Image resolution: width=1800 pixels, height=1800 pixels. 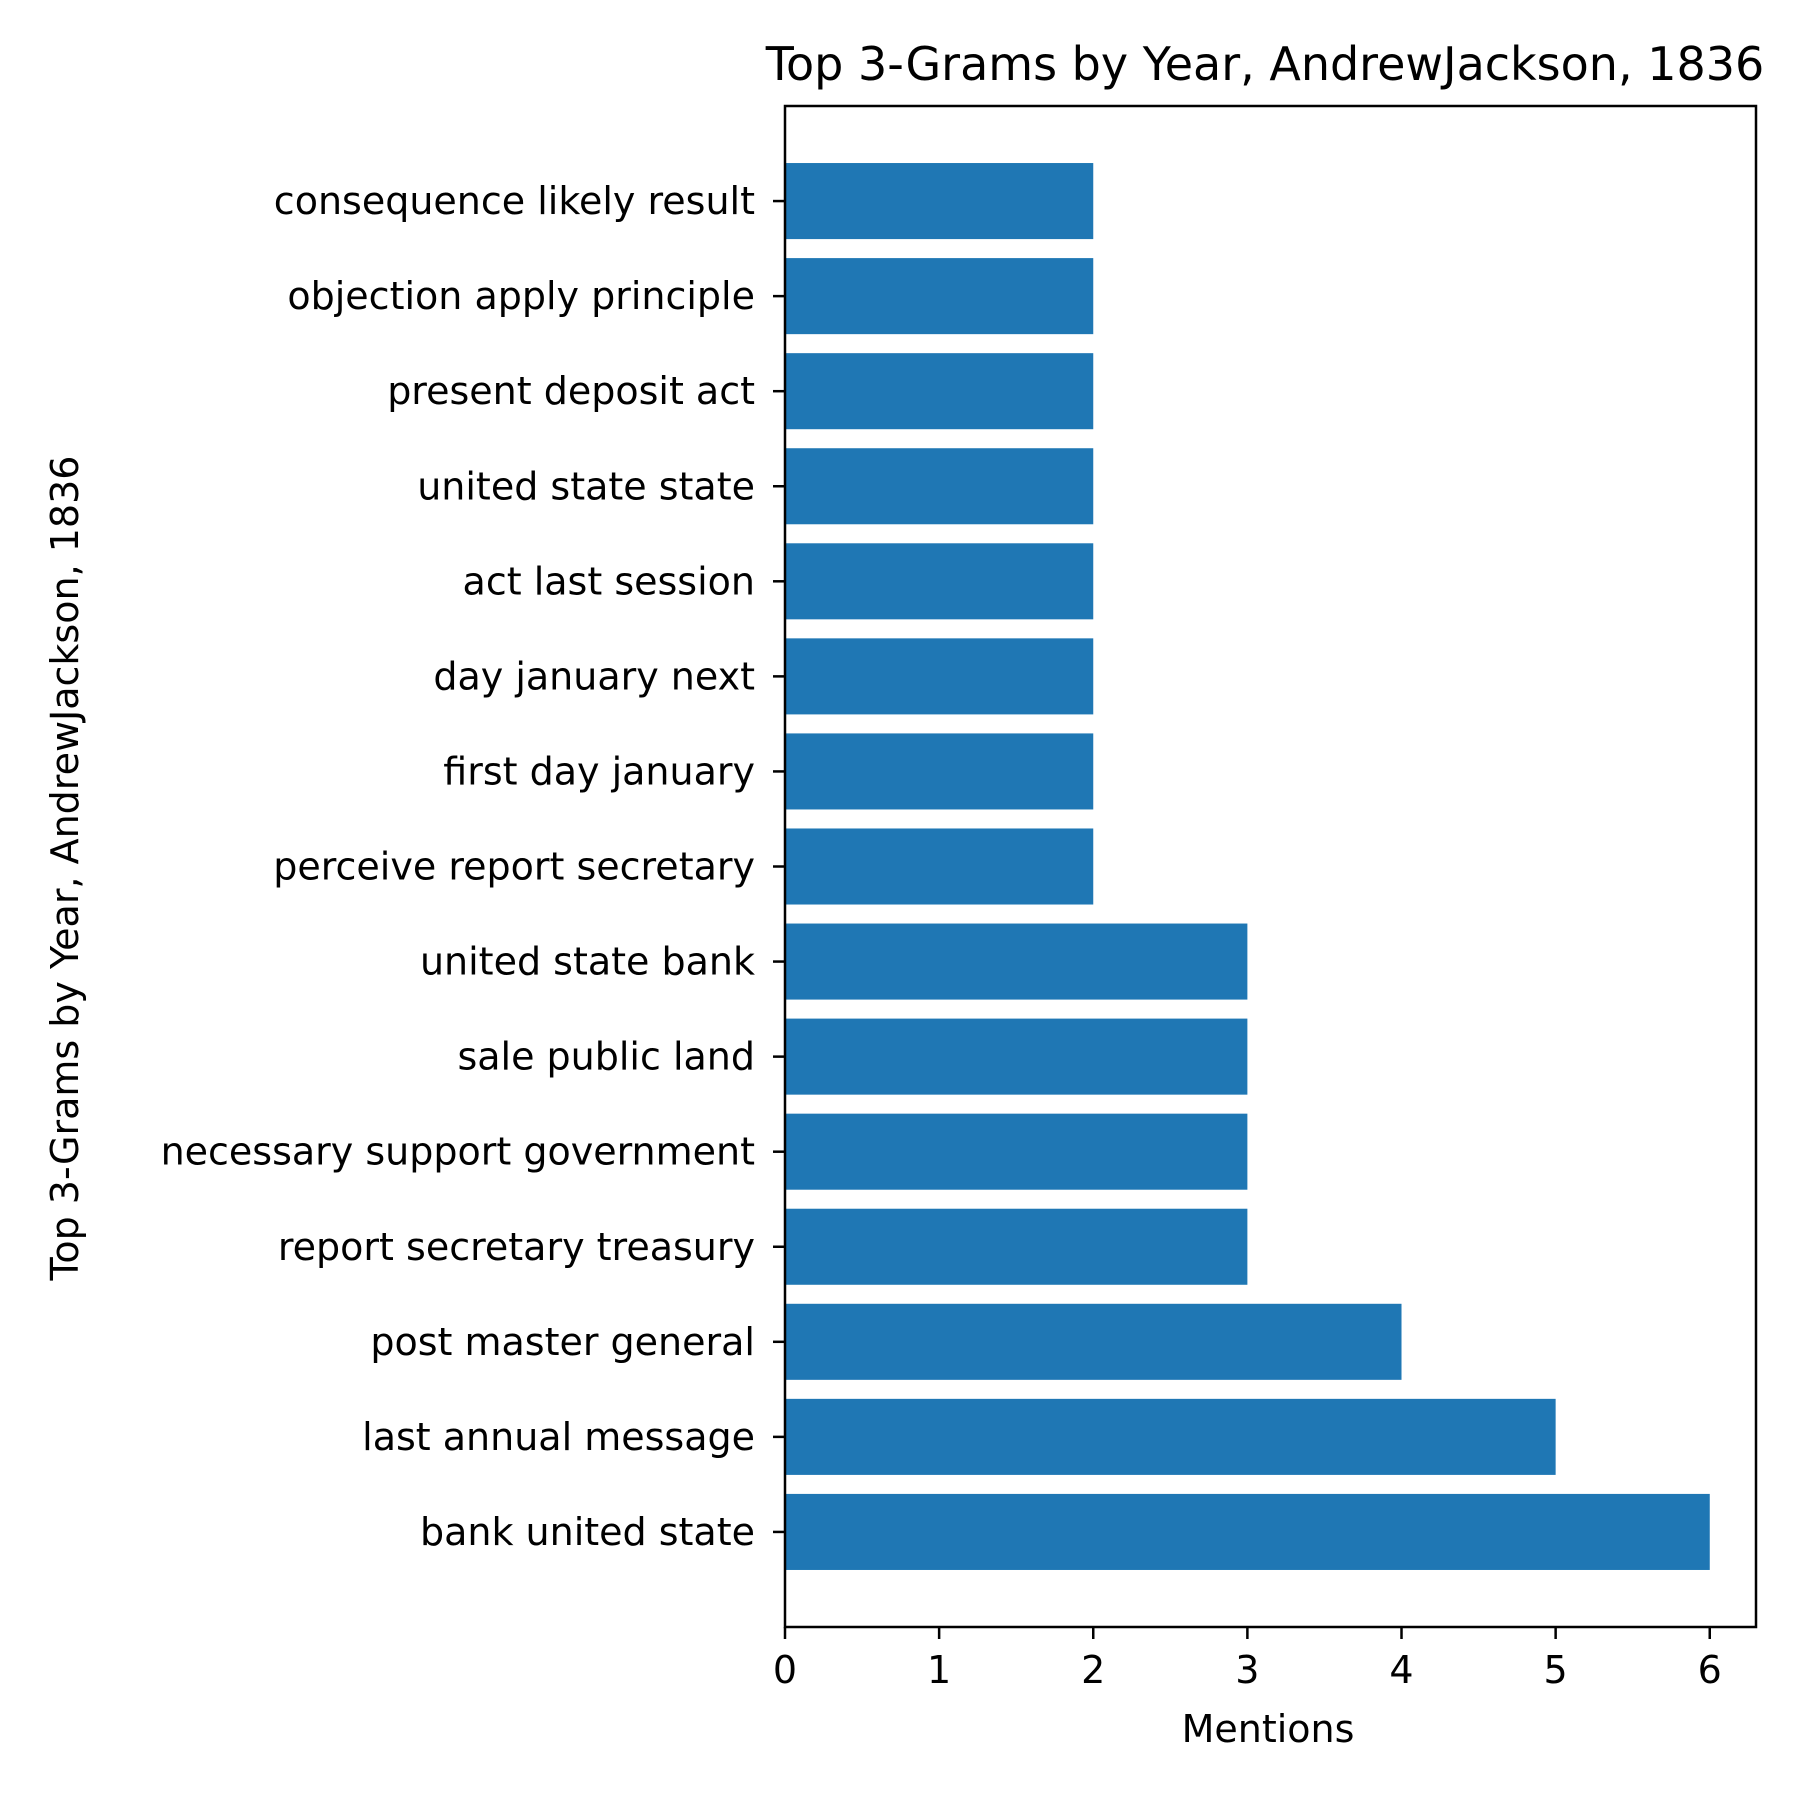 I want to click on y-tick-label-10: act last session, so click(x=609, y=581).